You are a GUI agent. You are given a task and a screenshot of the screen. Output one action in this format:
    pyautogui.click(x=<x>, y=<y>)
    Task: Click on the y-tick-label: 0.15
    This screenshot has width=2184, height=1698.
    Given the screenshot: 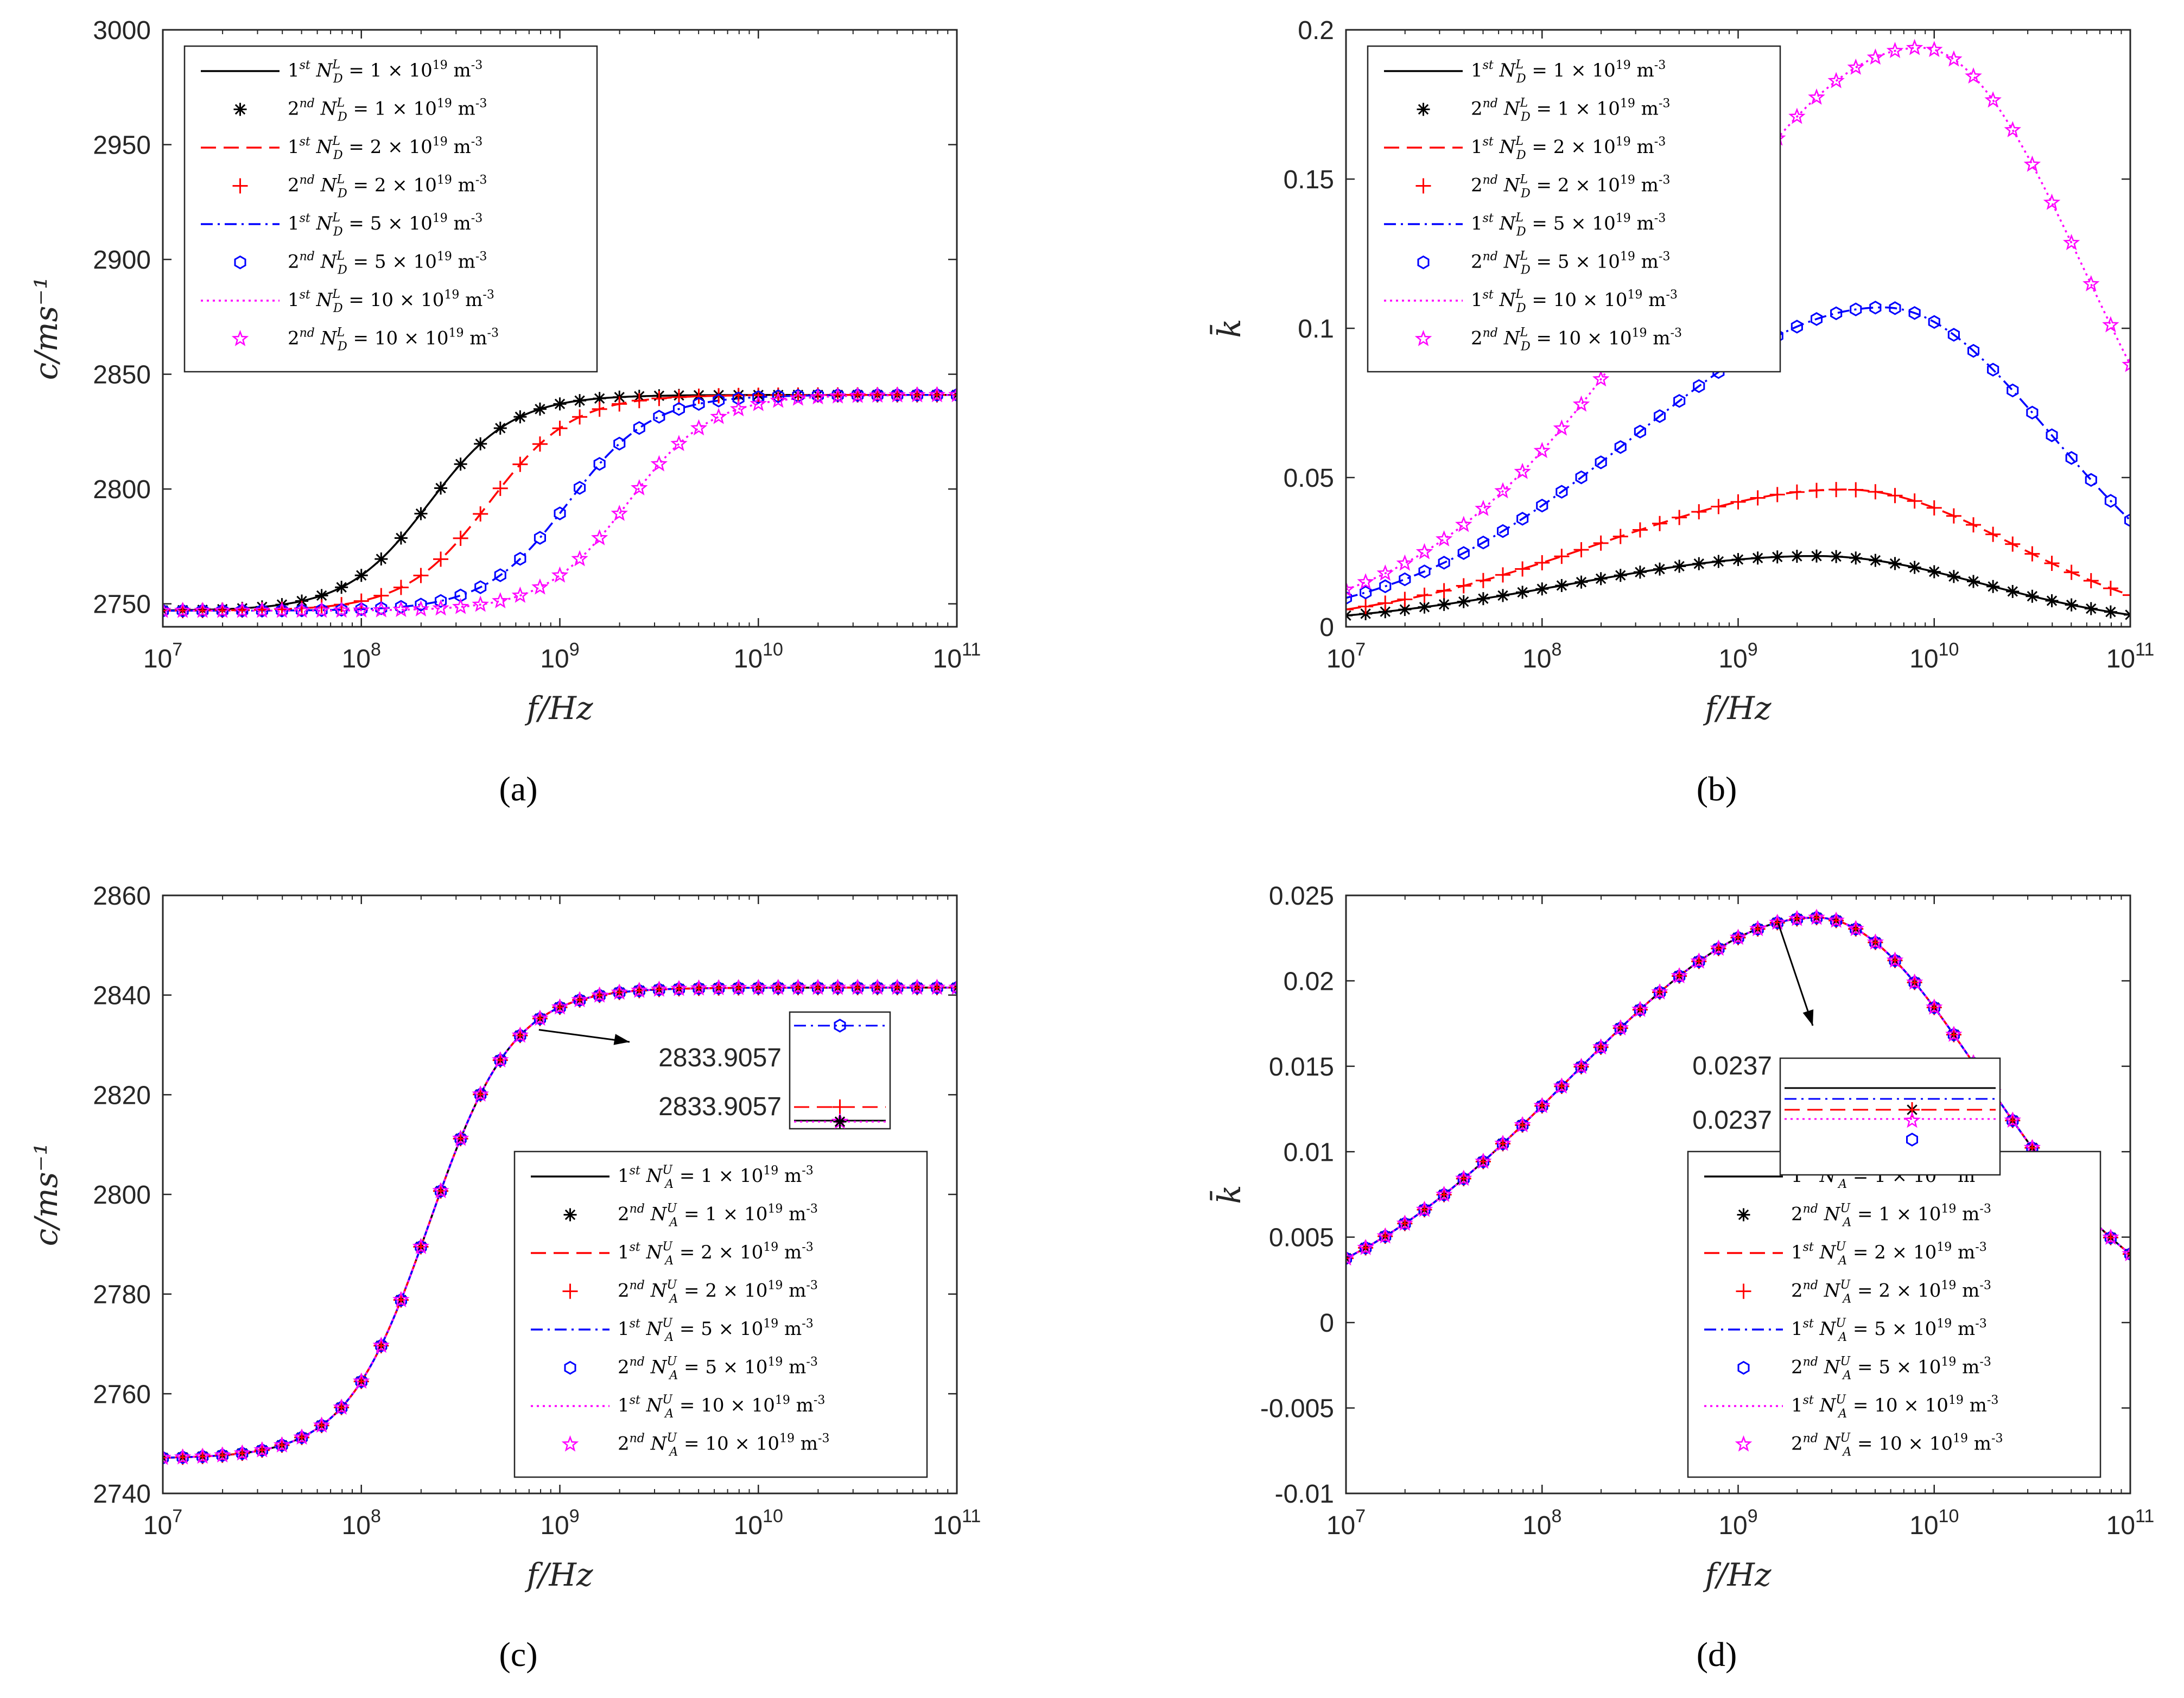 What is the action you would take?
    pyautogui.click(x=1309, y=180)
    